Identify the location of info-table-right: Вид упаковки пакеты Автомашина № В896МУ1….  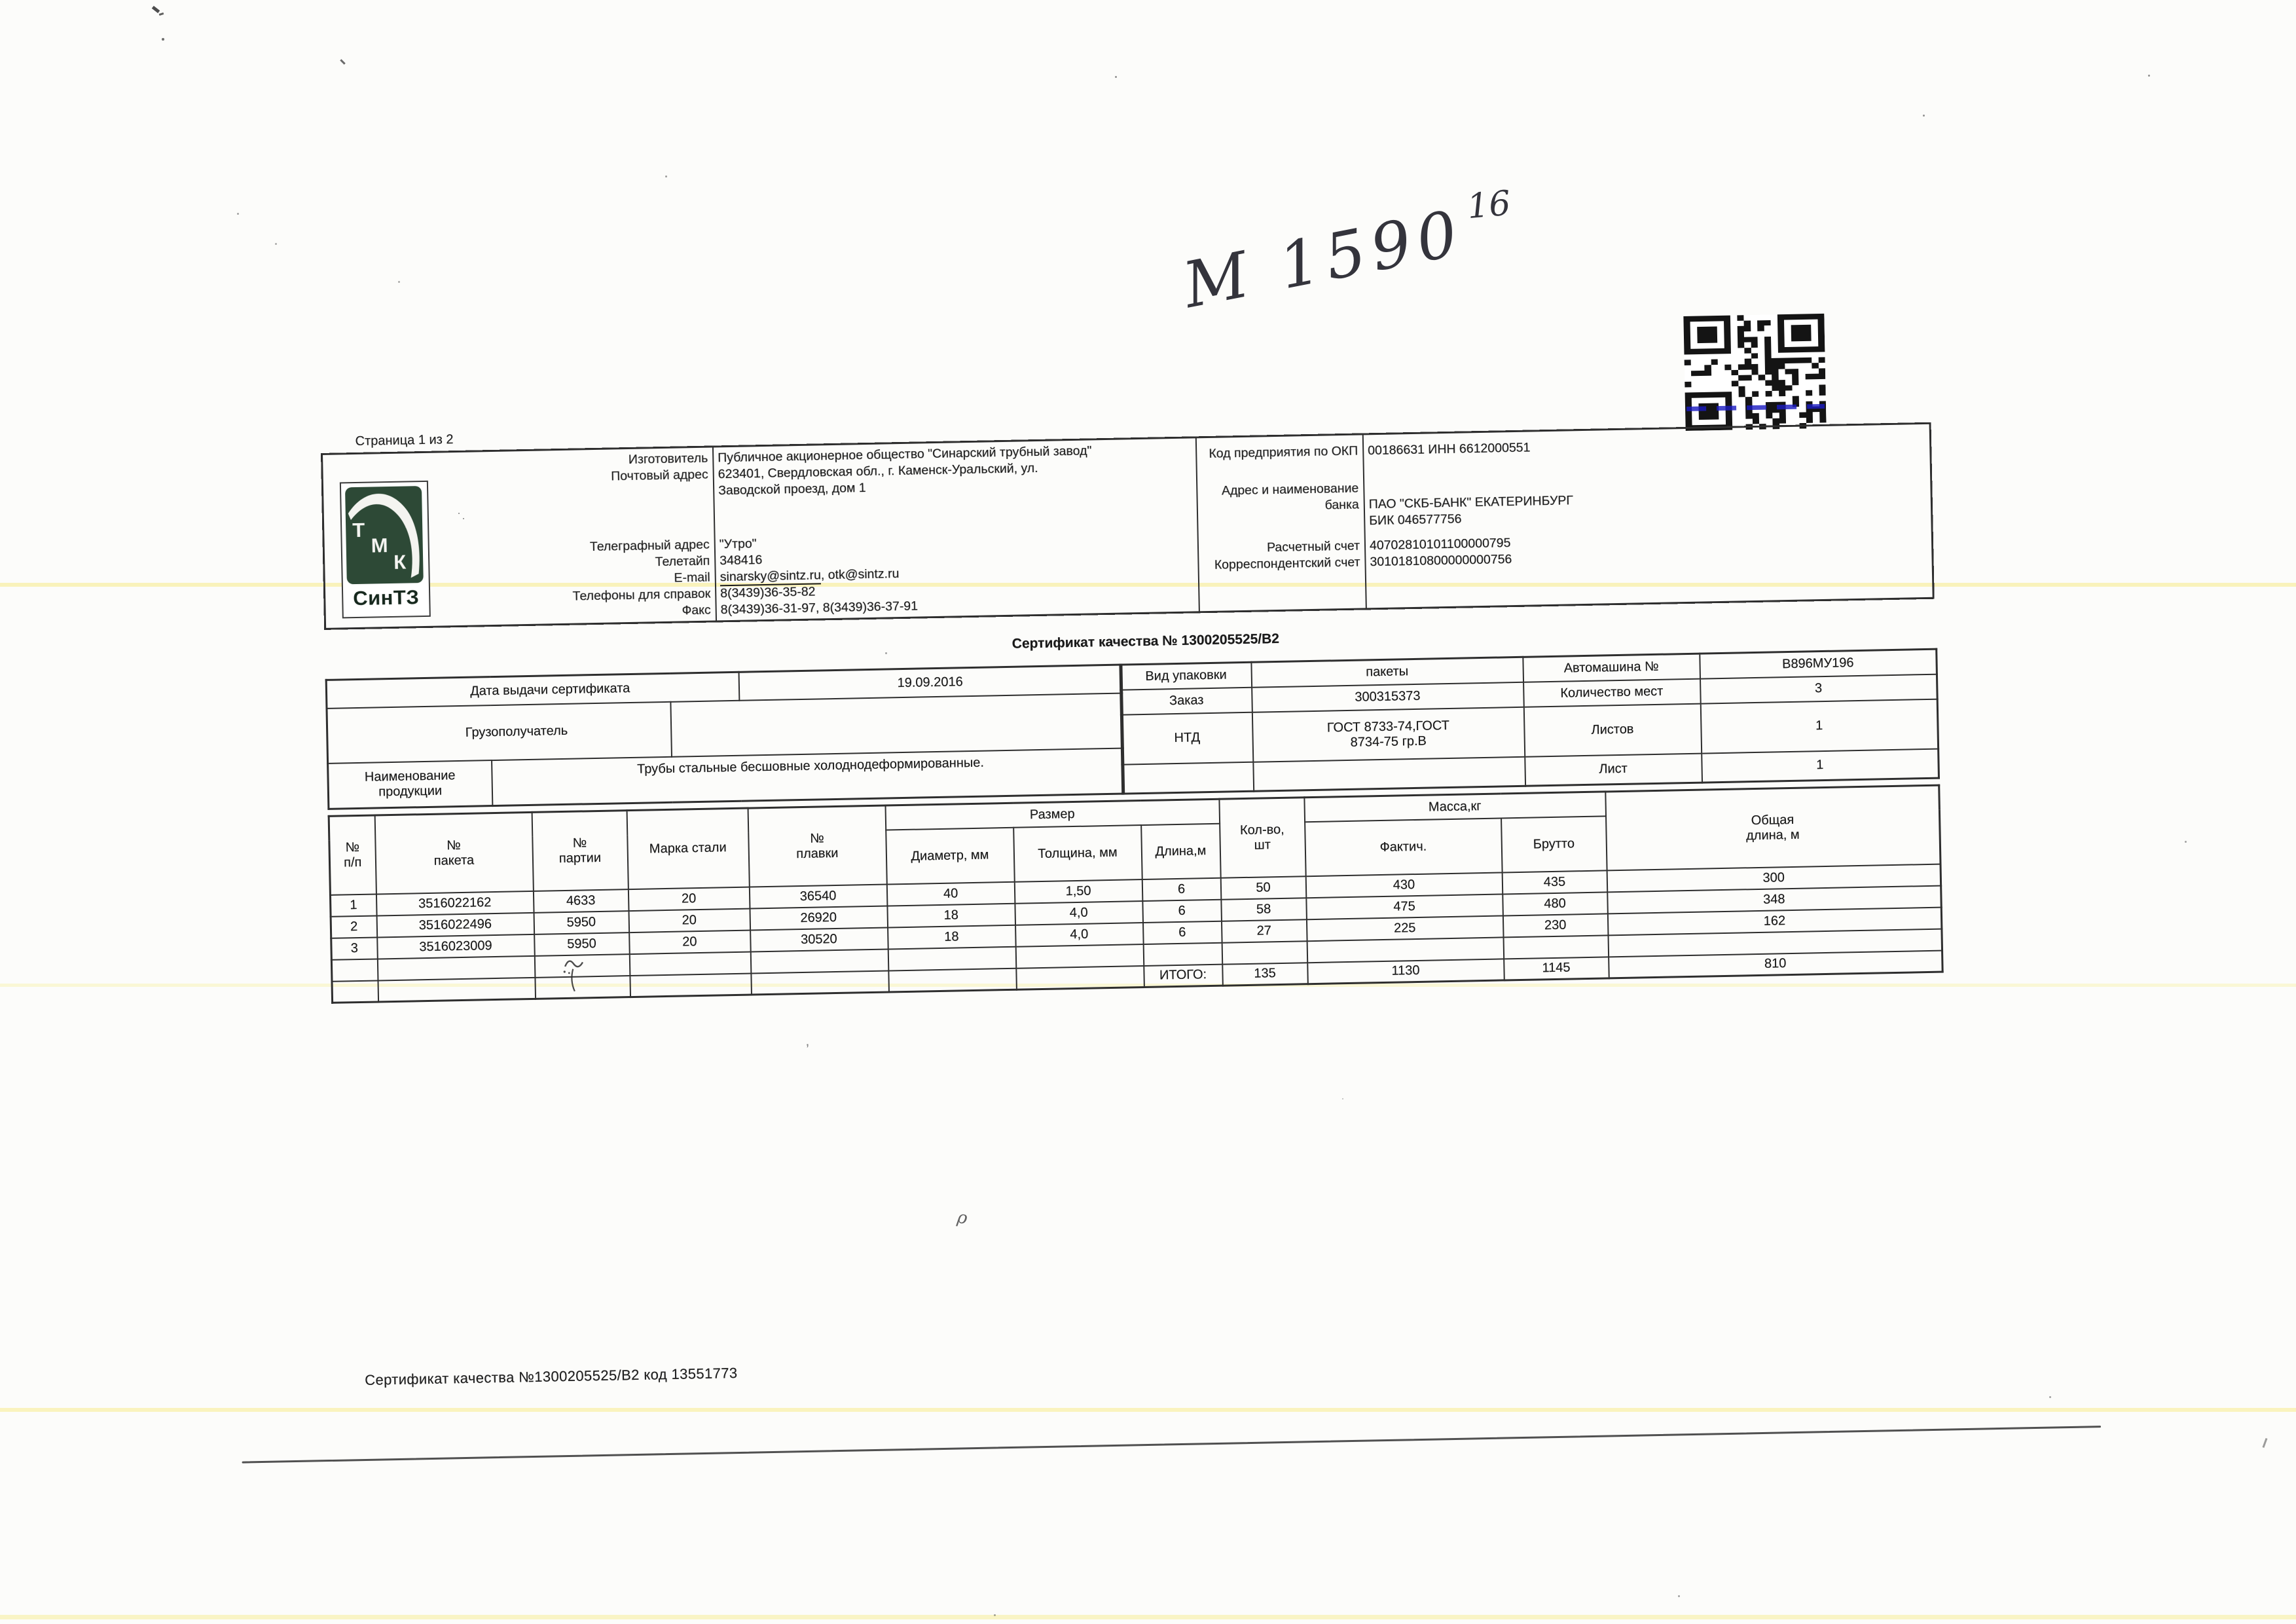
(1530, 721).